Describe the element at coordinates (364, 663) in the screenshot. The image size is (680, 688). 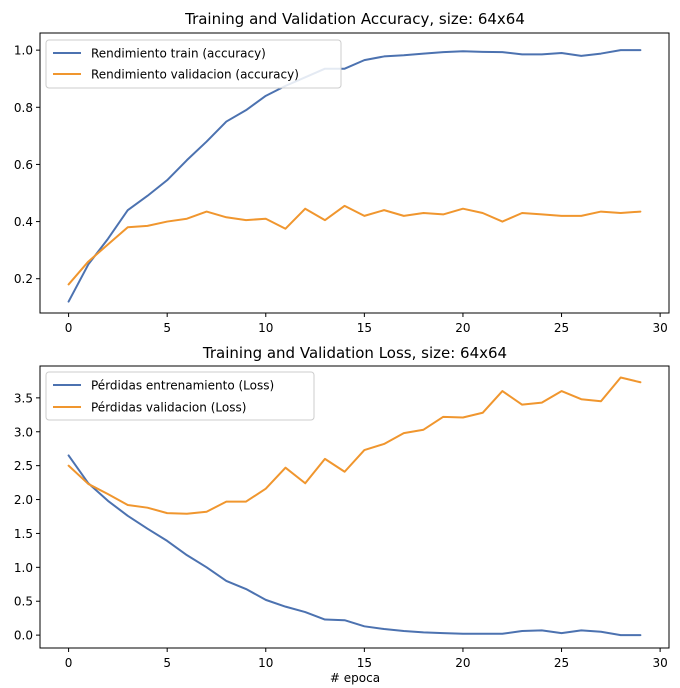
I see `loss-x-tick-label: 15` at that location.